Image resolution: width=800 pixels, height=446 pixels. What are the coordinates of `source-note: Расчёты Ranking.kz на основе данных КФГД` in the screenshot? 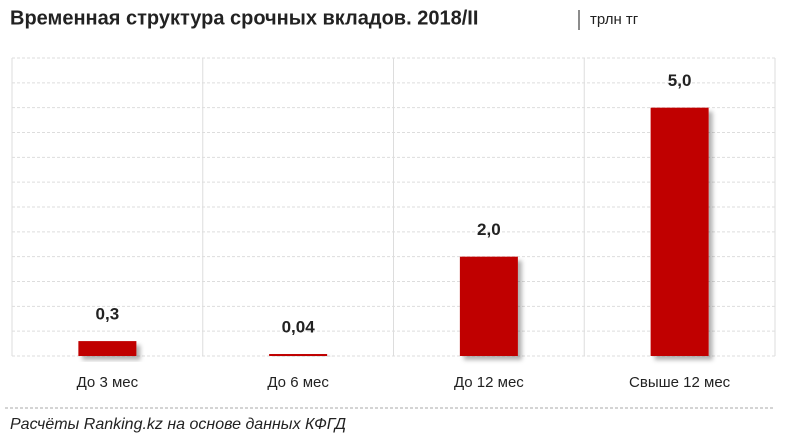 It's located at (178, 424).